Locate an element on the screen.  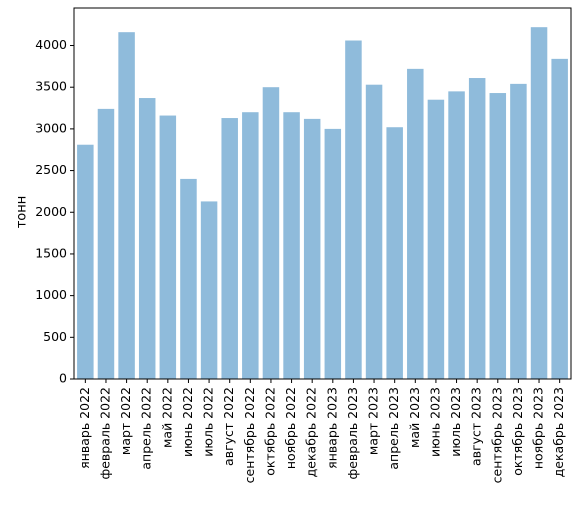
x-tick-label: август 2023 is located at coordinates (476, 426).